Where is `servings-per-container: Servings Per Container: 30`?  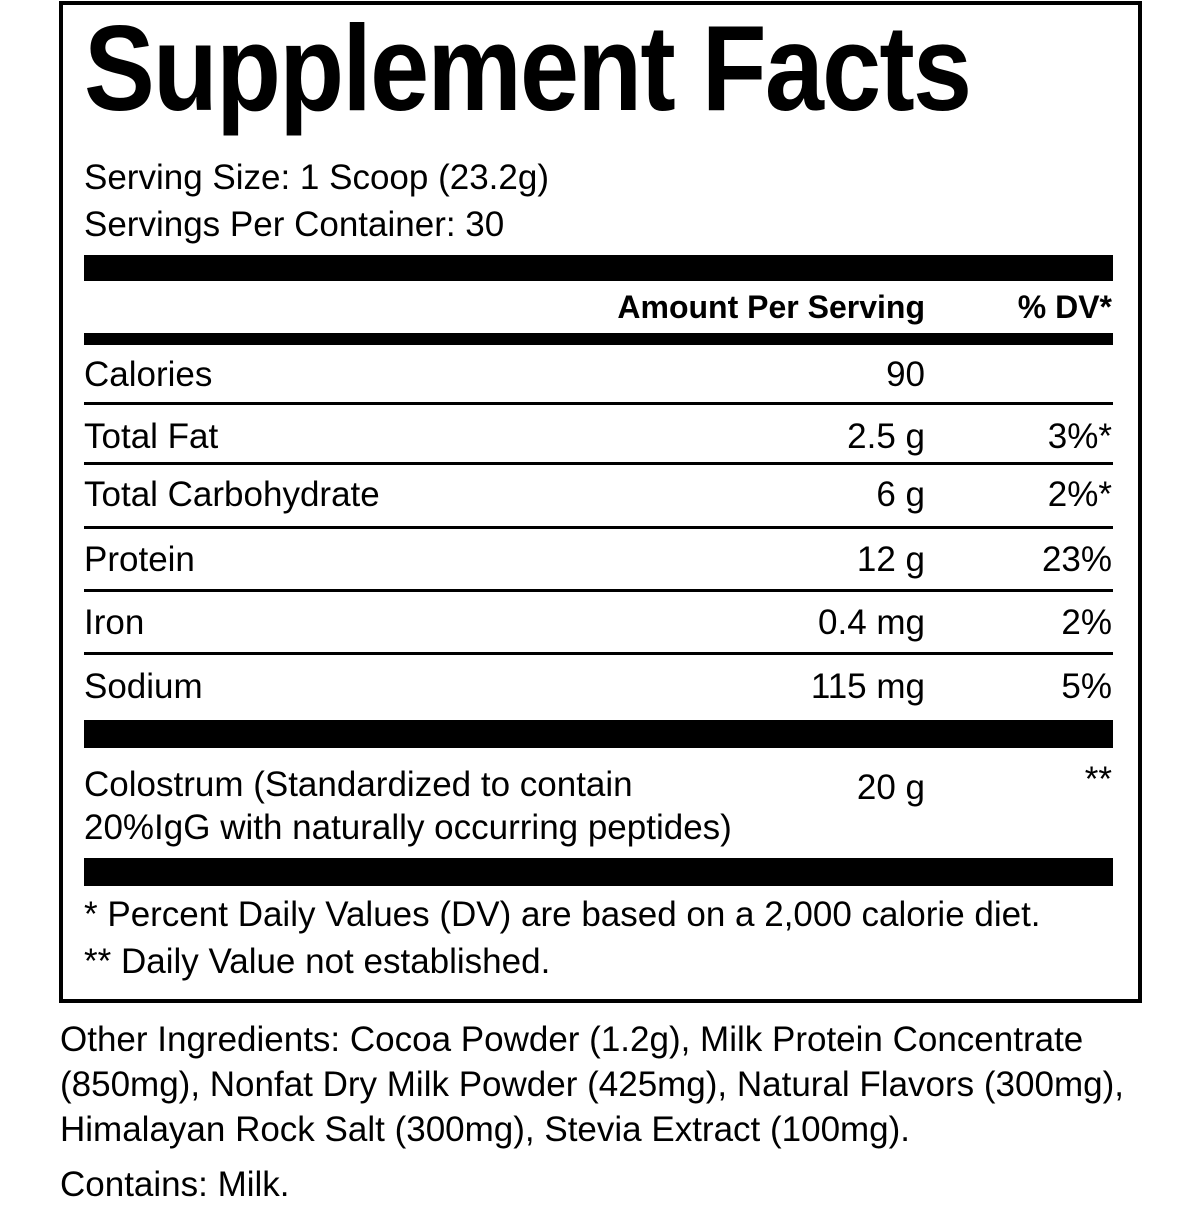
servings-per-container: Servings Per Container: 30 is located at coordinates (294, 224).